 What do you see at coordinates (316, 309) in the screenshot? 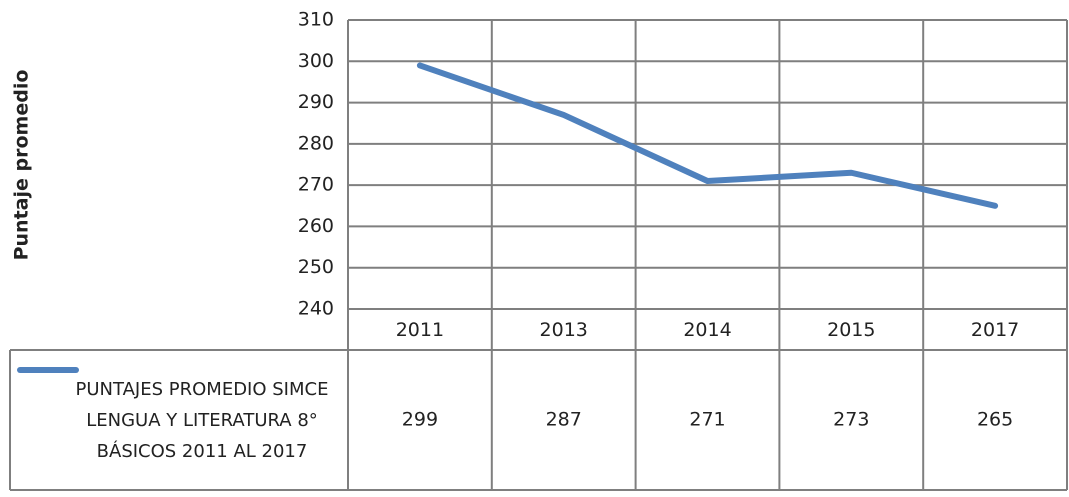
I see `y-tick-label: 240` at bounding box center [316, 309].